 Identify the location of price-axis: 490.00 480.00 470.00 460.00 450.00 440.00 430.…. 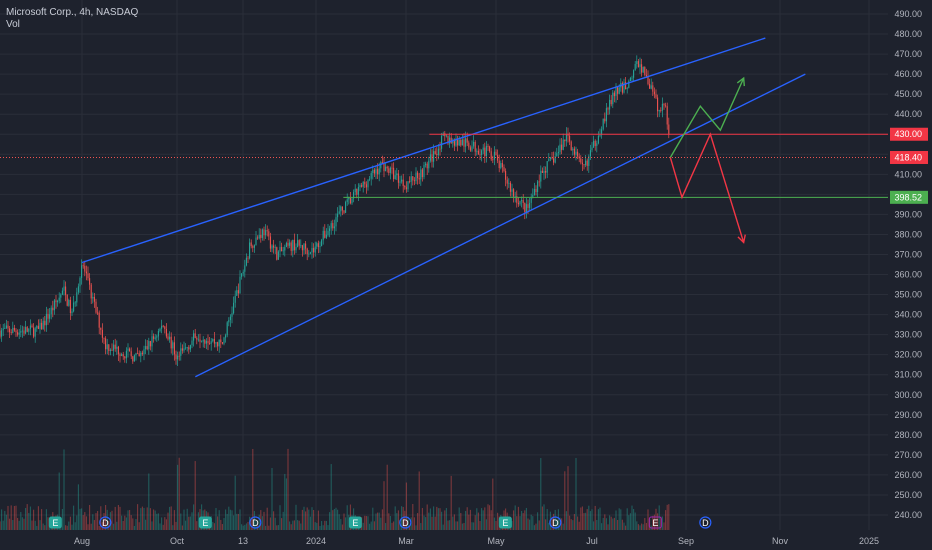
(910, 275).